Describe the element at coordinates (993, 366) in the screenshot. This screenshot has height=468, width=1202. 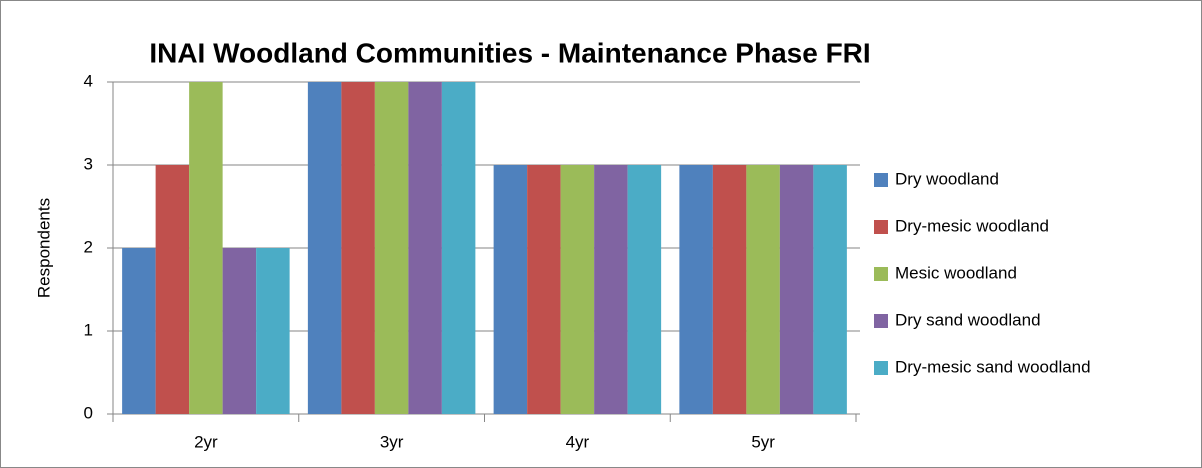
I see `legend-label: Dry-mesic sand woodland` at that location.